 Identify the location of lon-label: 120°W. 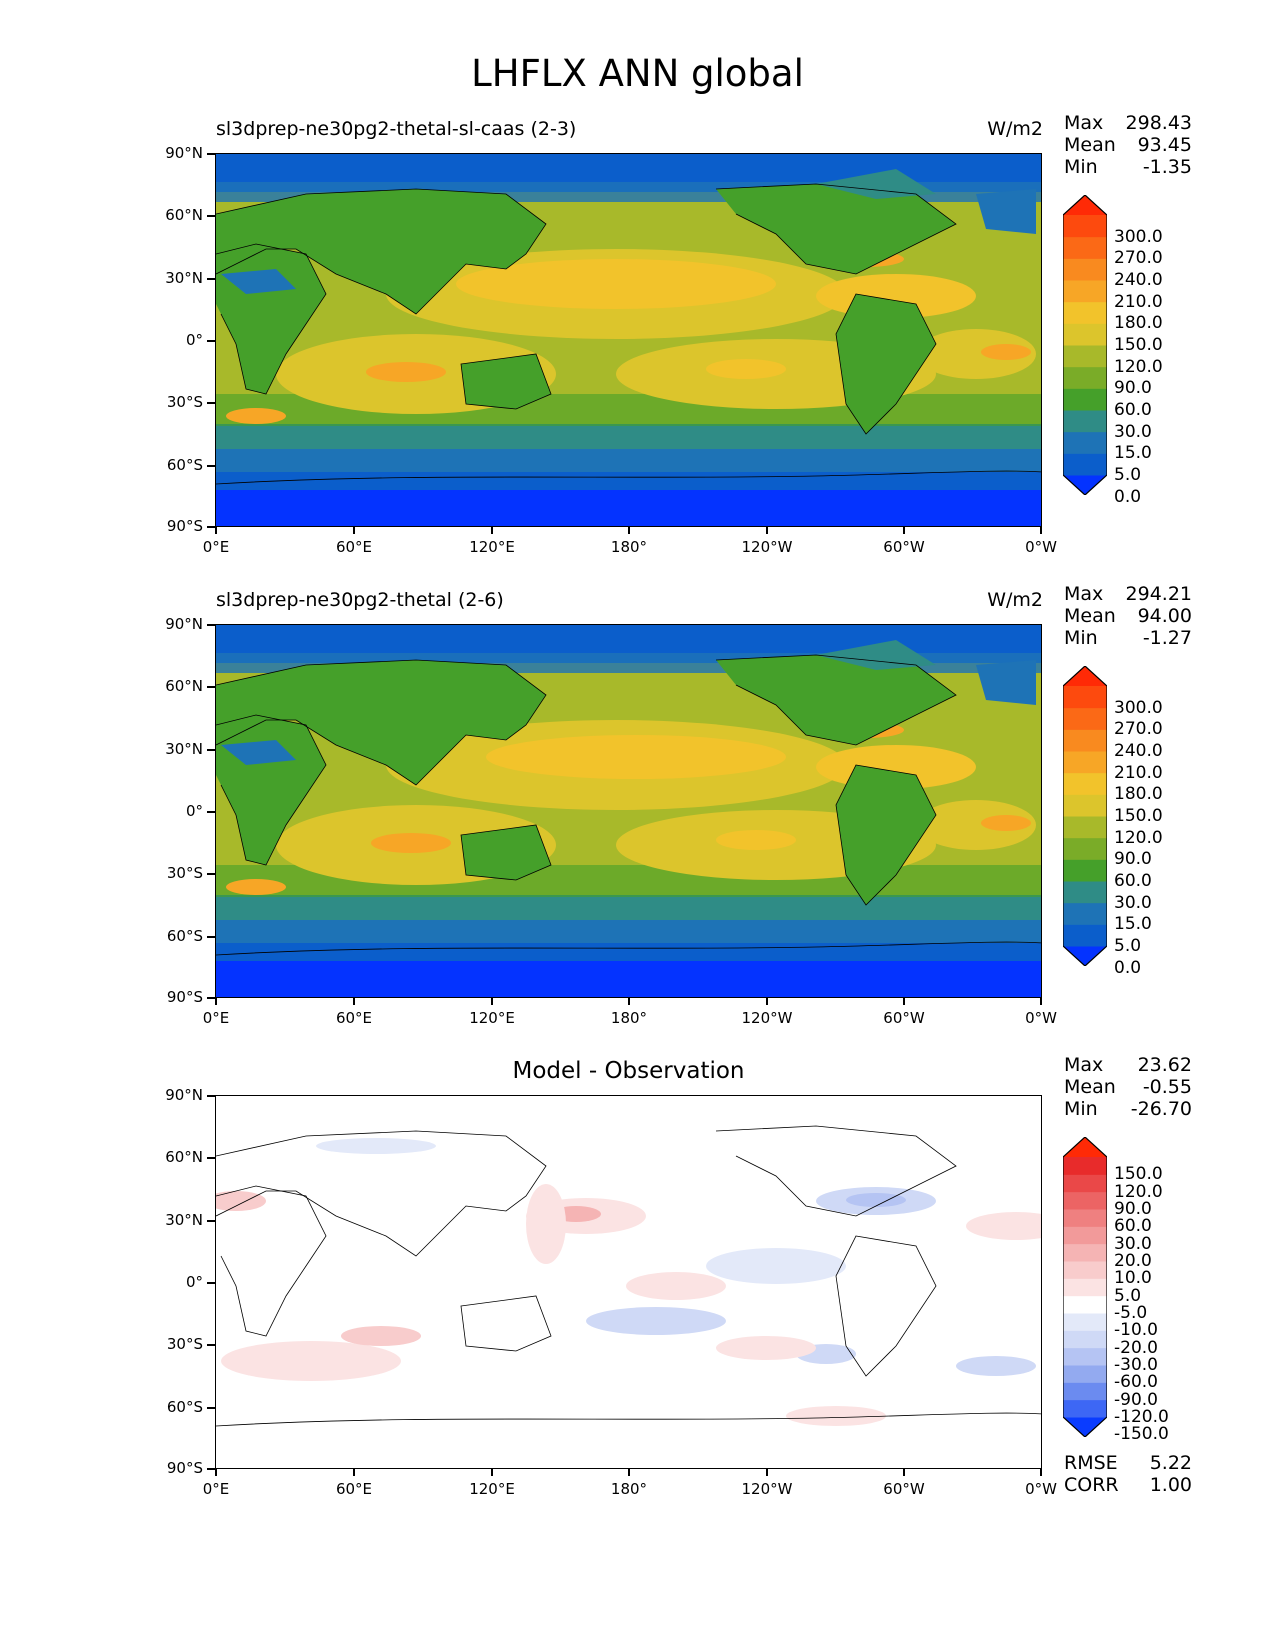
(767, 1018).